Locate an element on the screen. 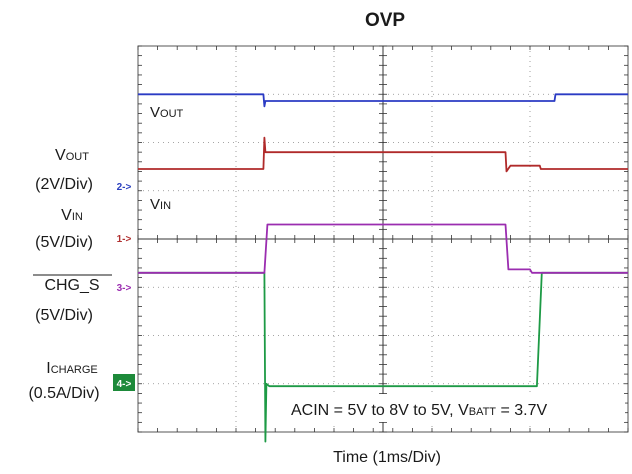 The width and height of the screenshot is (632, 474). chart-title: OVP is located at coordinates (385, 20).